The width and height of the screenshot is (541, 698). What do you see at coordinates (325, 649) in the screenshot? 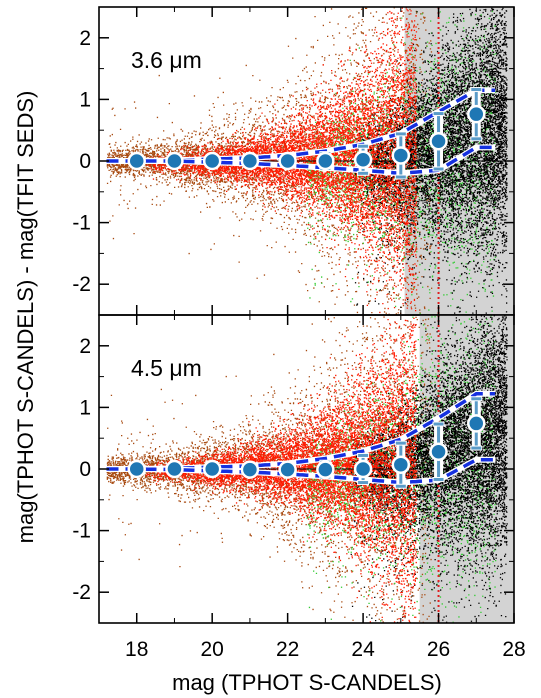
I see `x-axis: 18 20 22 24 26 28` at bounding box center [325, 649].